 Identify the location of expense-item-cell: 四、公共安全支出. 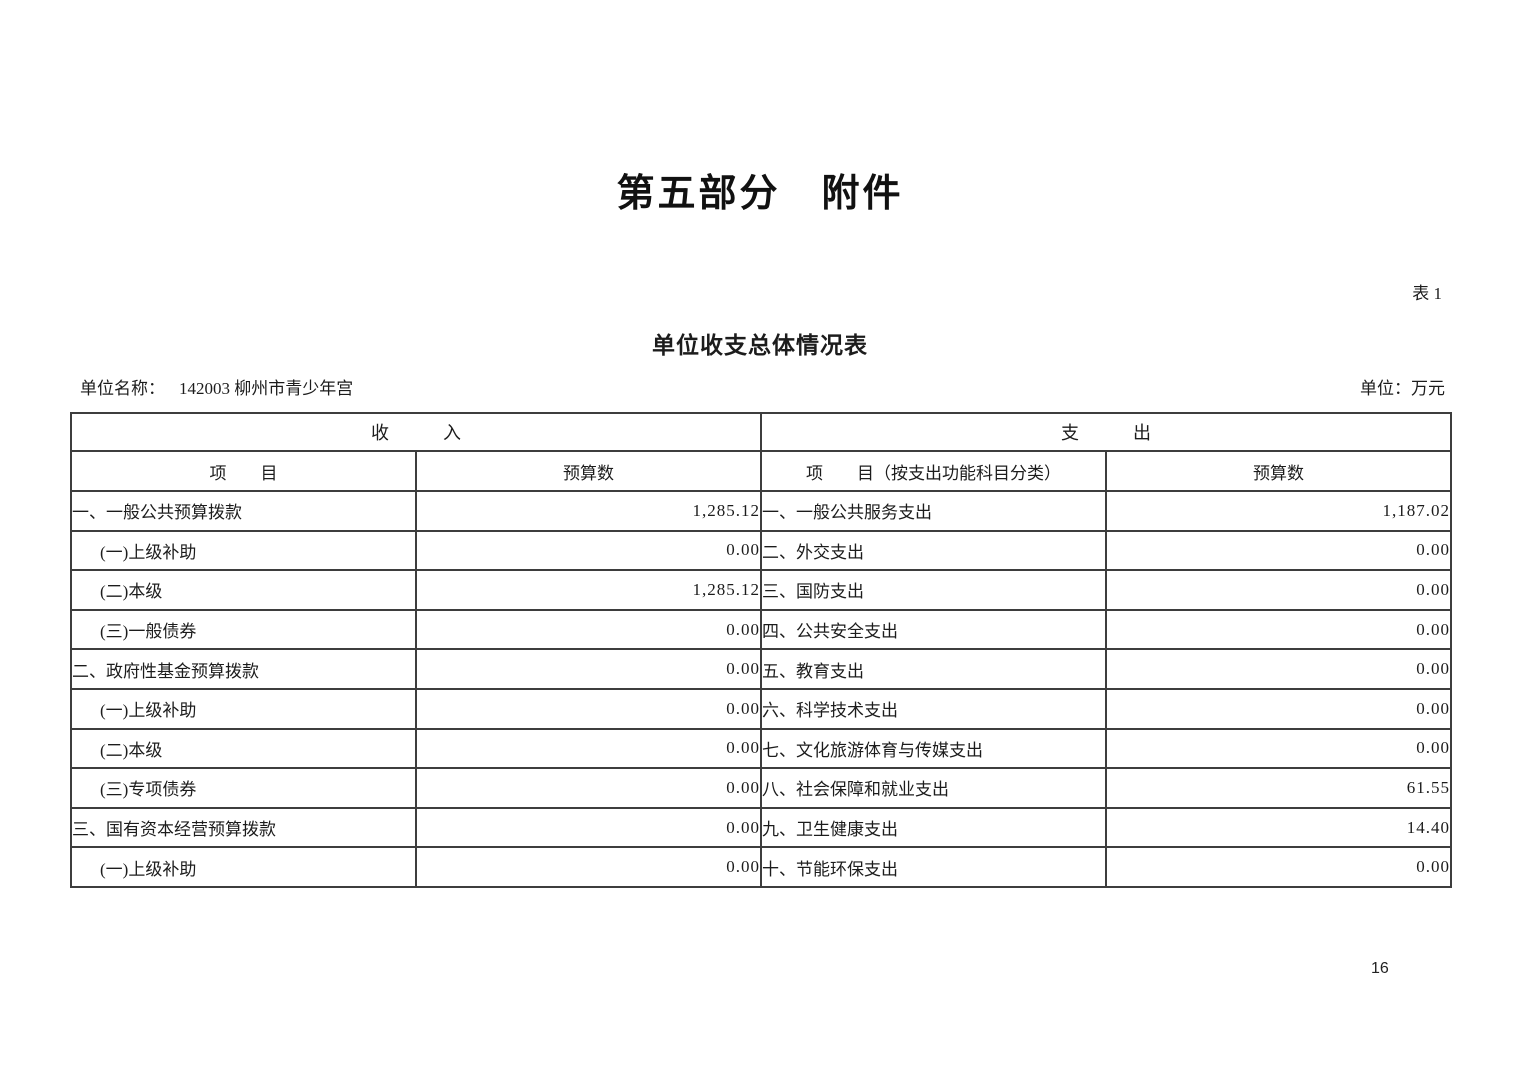
(933, 629).